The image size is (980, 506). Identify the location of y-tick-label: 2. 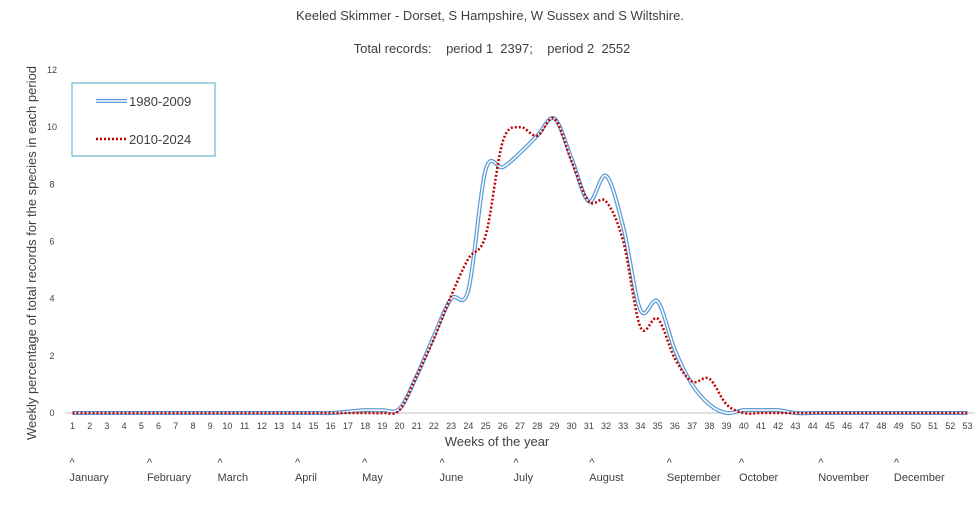
(51, 356).